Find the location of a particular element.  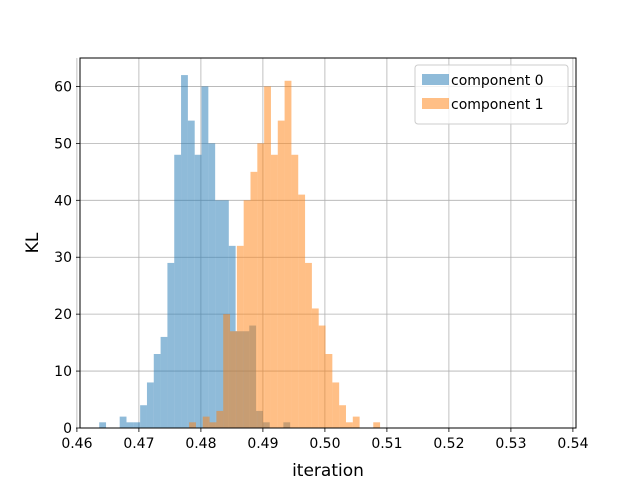

x-tick-label: 0.54 is located at coordinates (572, 444).